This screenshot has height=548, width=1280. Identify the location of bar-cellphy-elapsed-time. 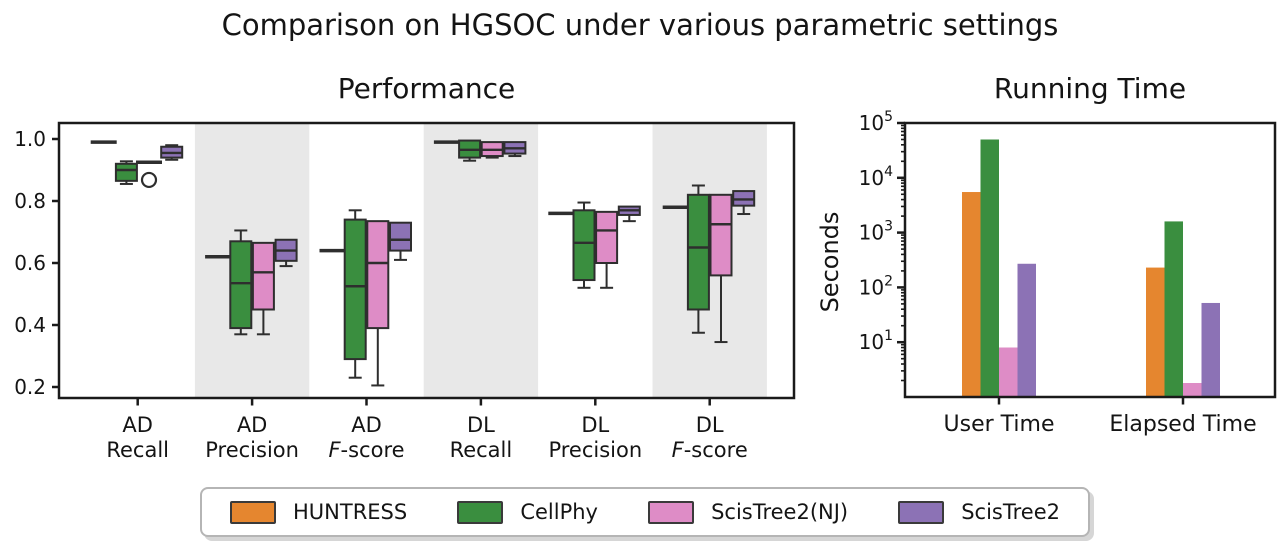
(1173, 309).